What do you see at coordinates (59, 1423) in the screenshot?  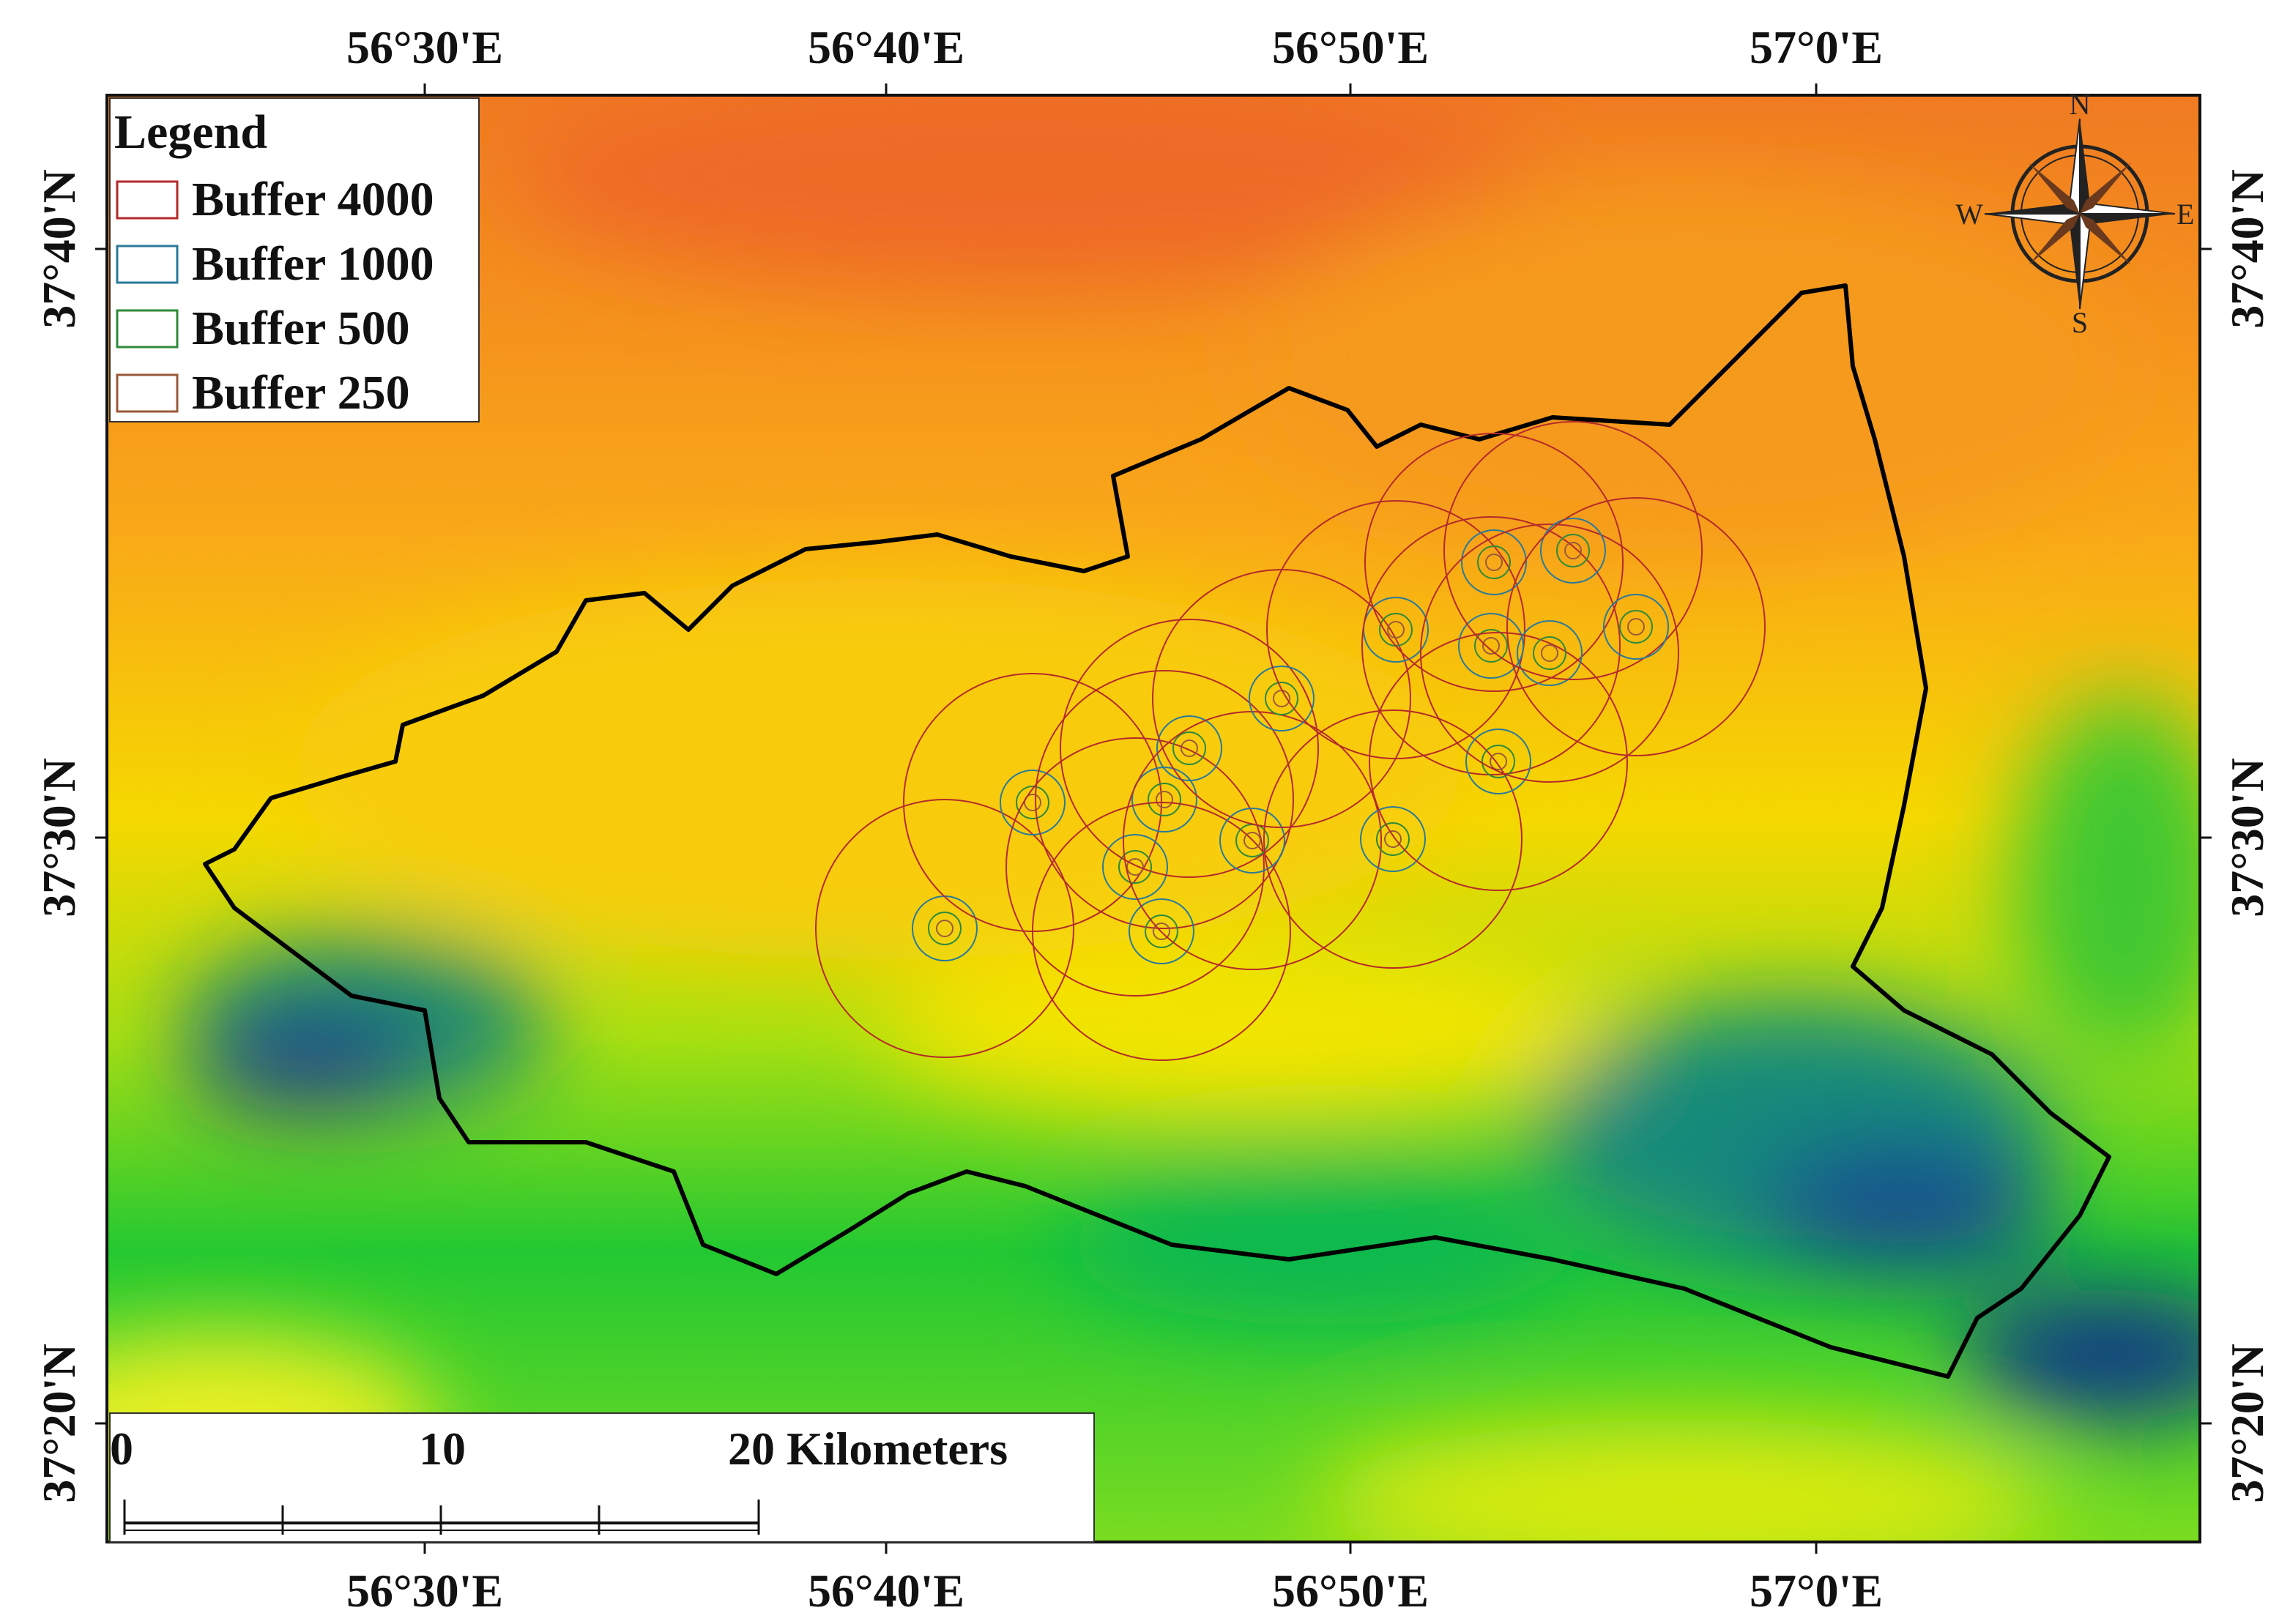 I see `y-label-left: 37°20'N` at bounding box center [59, 1423].